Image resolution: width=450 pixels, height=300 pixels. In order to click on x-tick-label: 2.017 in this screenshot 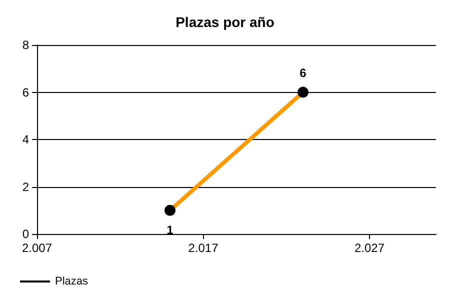, I will do `click(203, 248)`.